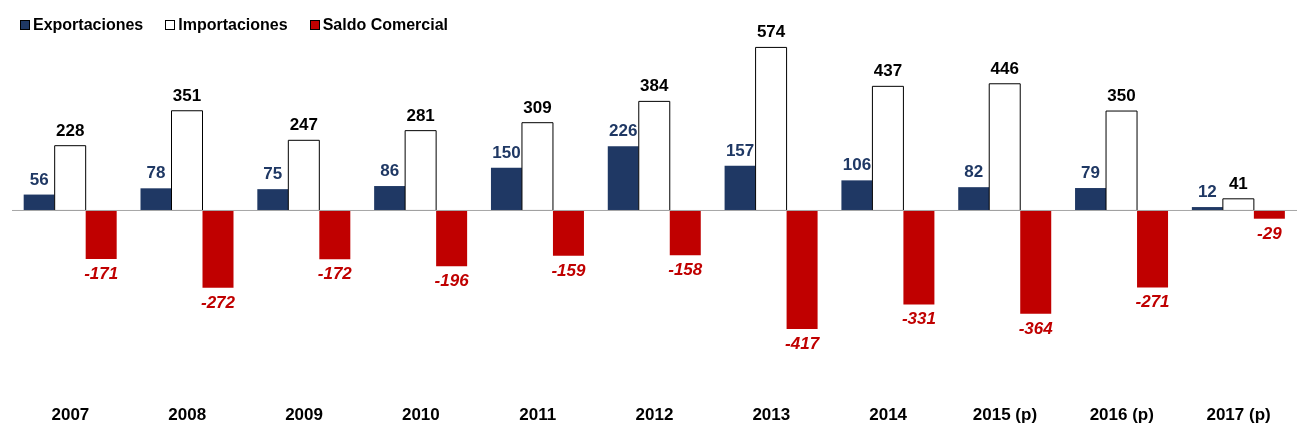 This screenshot has height=432, width=1309. I want to click on x-tick-label: 2013, so click(771, 415).